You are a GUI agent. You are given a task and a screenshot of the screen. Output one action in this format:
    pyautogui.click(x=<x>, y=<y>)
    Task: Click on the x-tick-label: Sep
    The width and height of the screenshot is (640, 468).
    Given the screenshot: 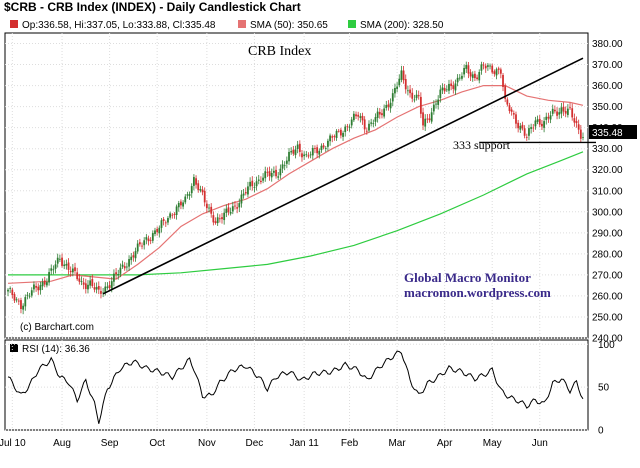 What is the action you would take?
    pyautogui.click(x=110, y=443)
    